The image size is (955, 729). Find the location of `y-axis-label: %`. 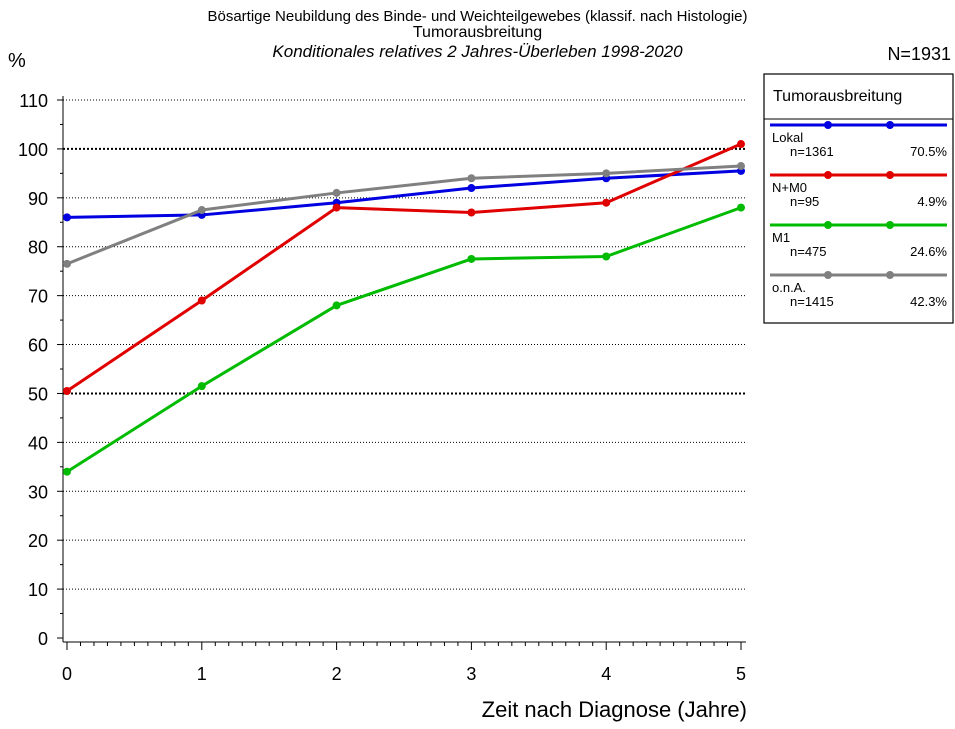

y-axis-label: % is located at coordinates (17, 61).